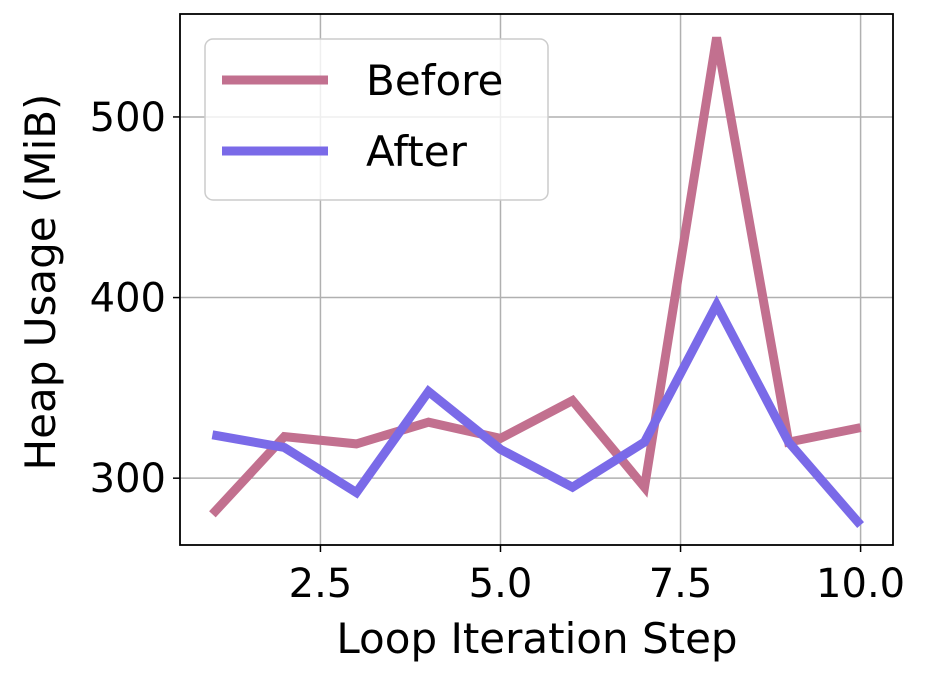 The image size is (932, 679). What do you see at coordinates (376, 119) in the screenshot?
I see `legend: Before After` at bounding box center [376, 119].